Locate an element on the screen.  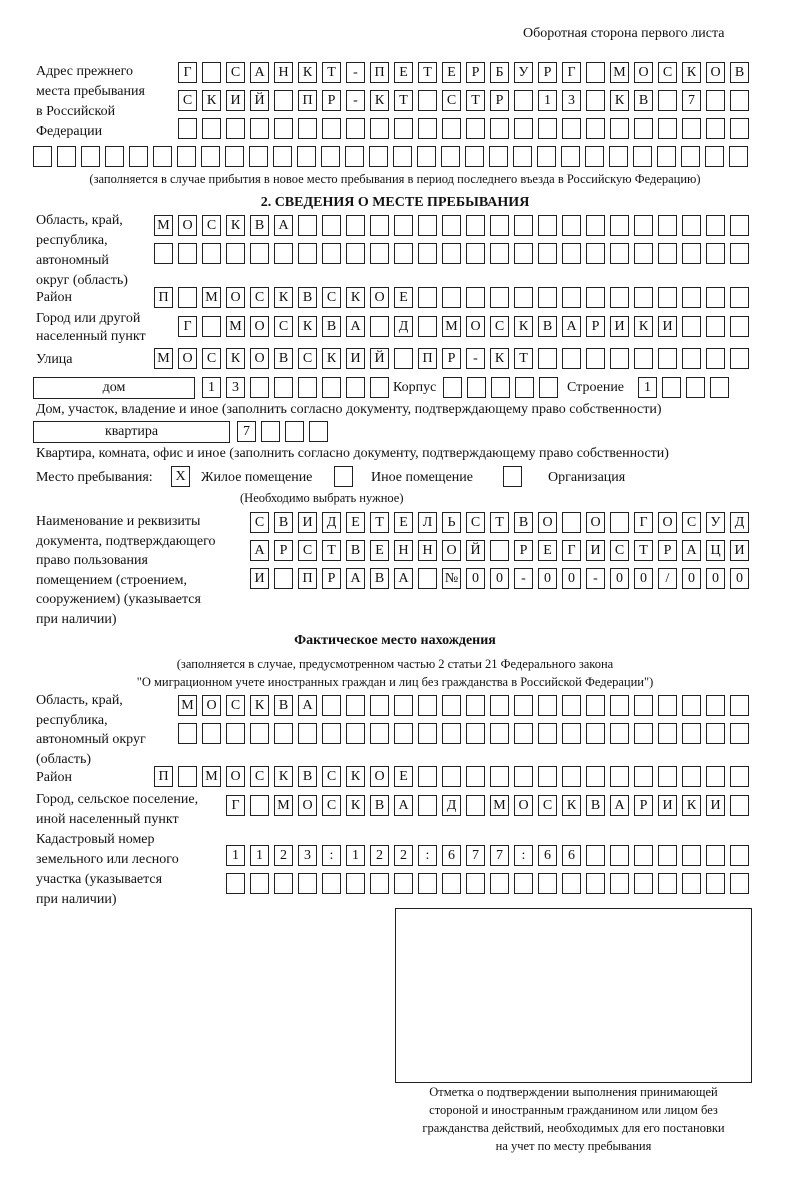
house-number-row-cell is located at coordinates (331, 387).